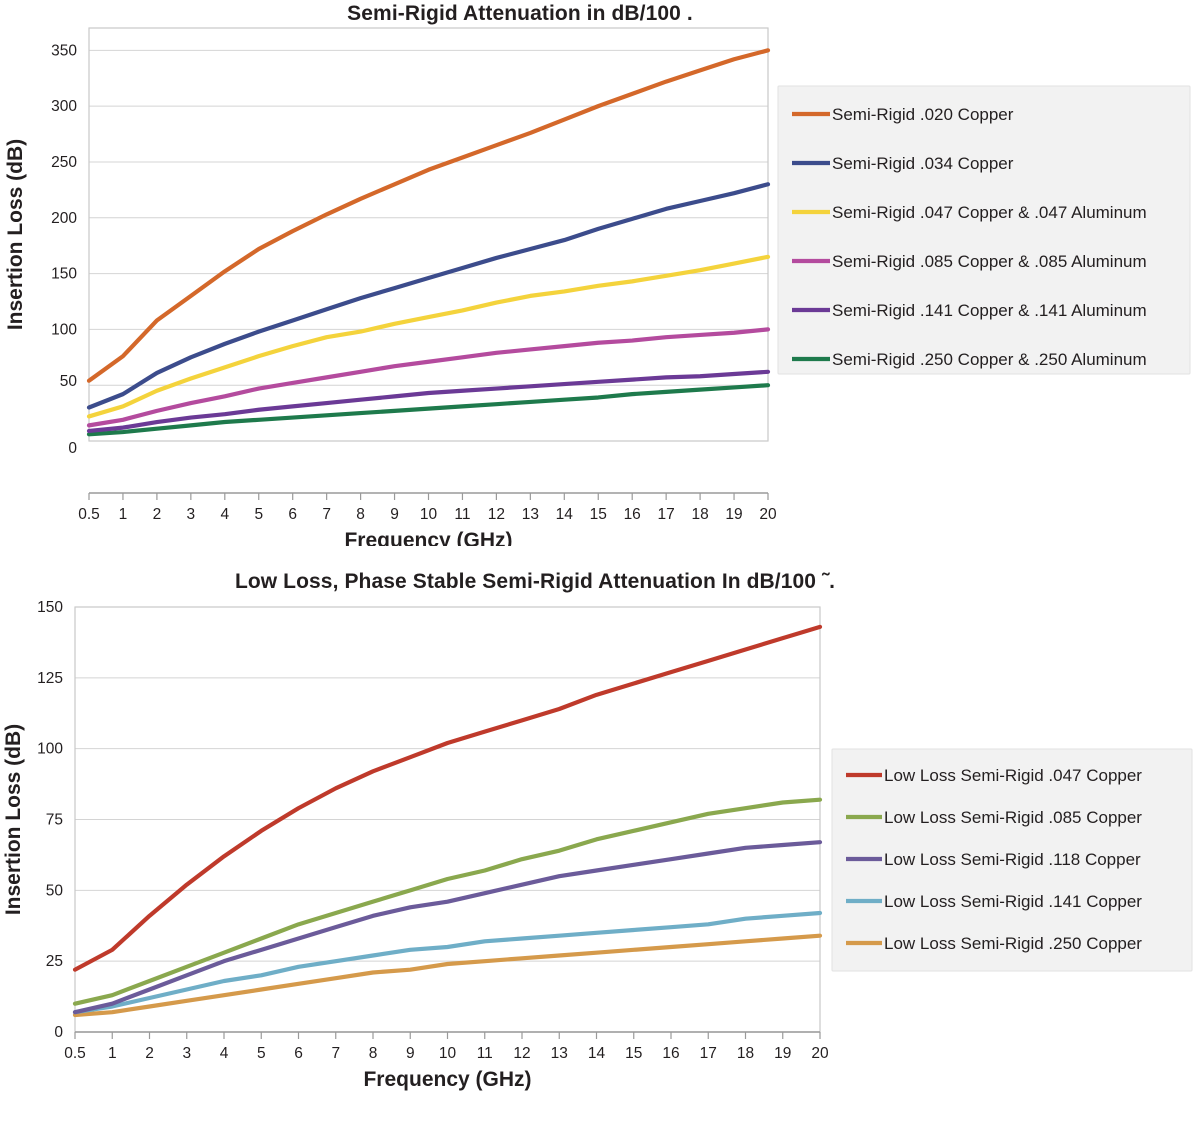 The height and width of the screenshot is (1122, 1200). I want to click on y-tick-label: 300, so click(64, 106).